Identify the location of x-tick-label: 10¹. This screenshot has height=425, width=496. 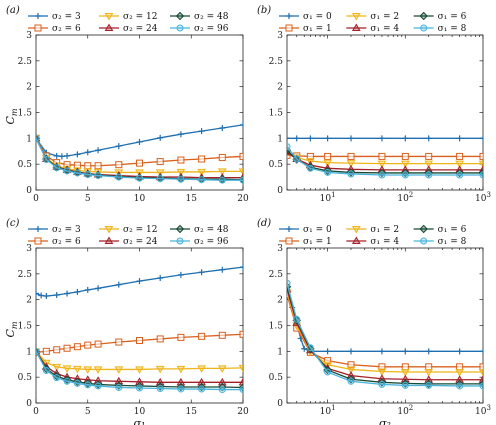
(328, 197).